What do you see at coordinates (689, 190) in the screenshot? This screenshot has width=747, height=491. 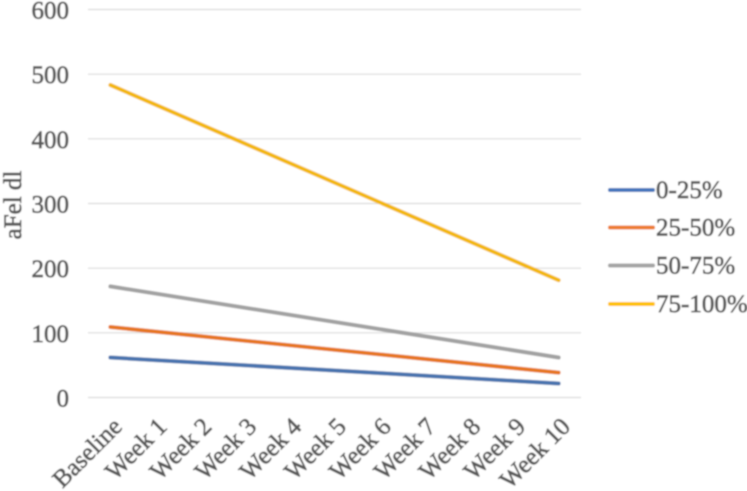 I see `svg-text: 0-25%` at bounding box center [689, 190].